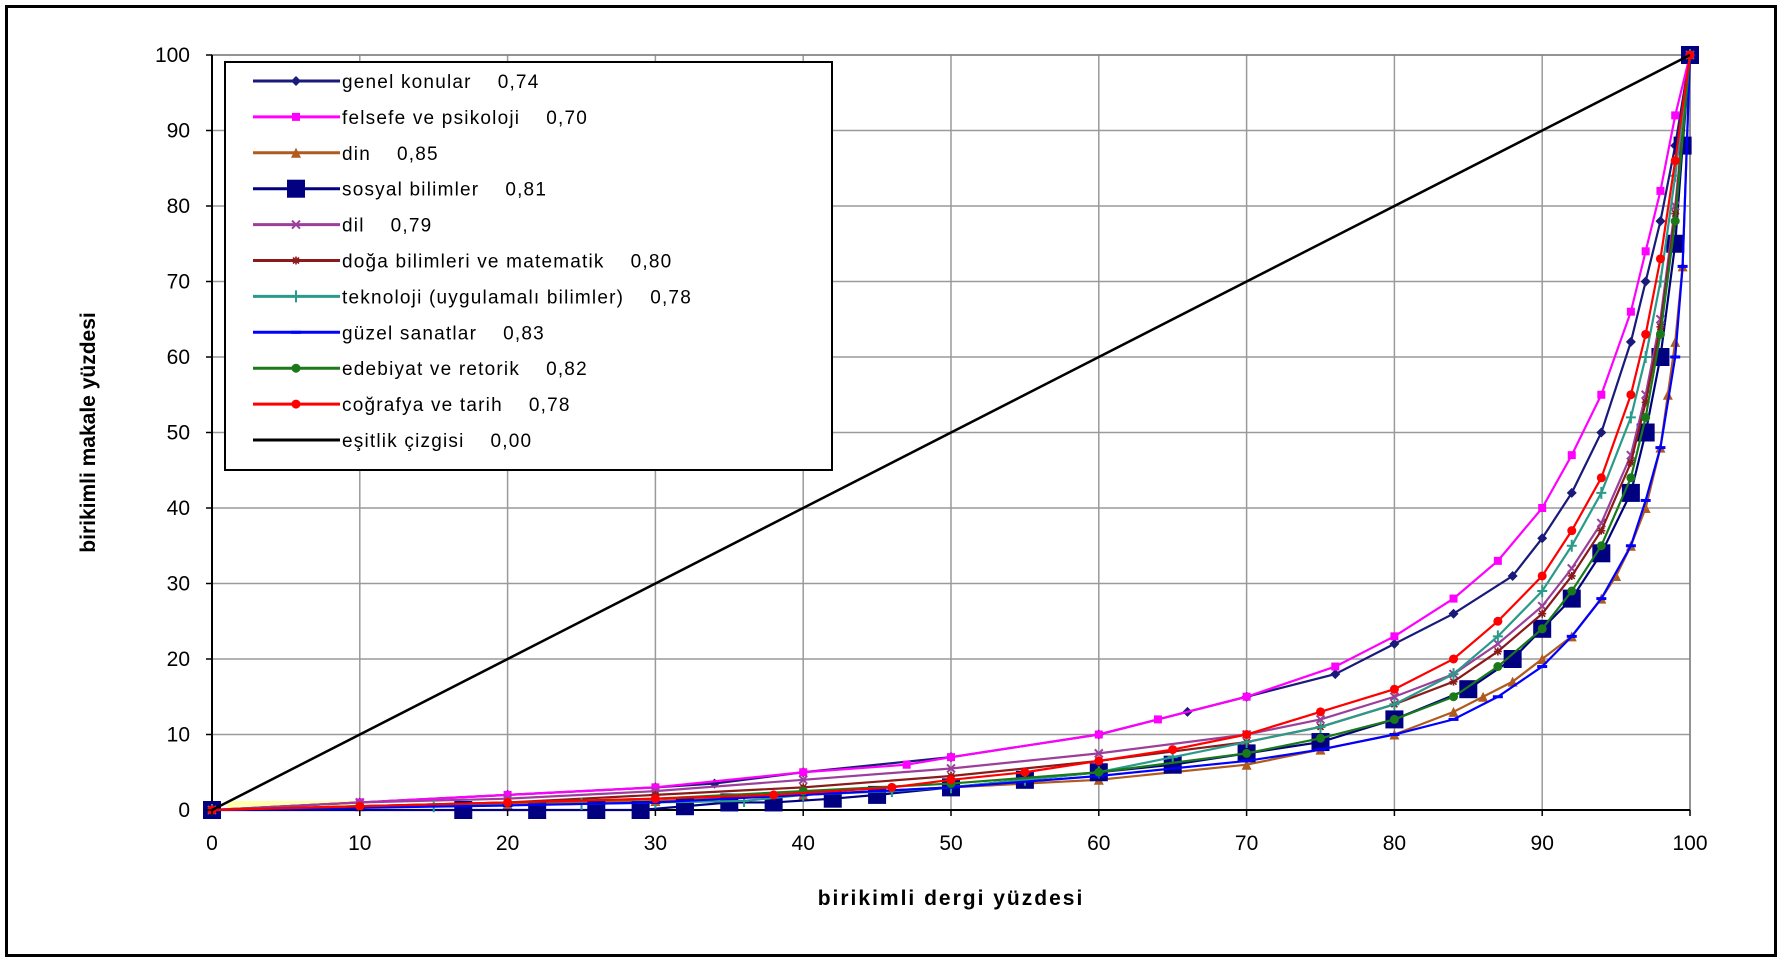 Image resolution: width=1786 pixels, height=965 pixels. What do you see at coordinates (183, 433) in the screenshot?
I see `y-tick-labels: 0 10 20 30 40 50 60 70 80 90 100` at bounding box center [183, 433].